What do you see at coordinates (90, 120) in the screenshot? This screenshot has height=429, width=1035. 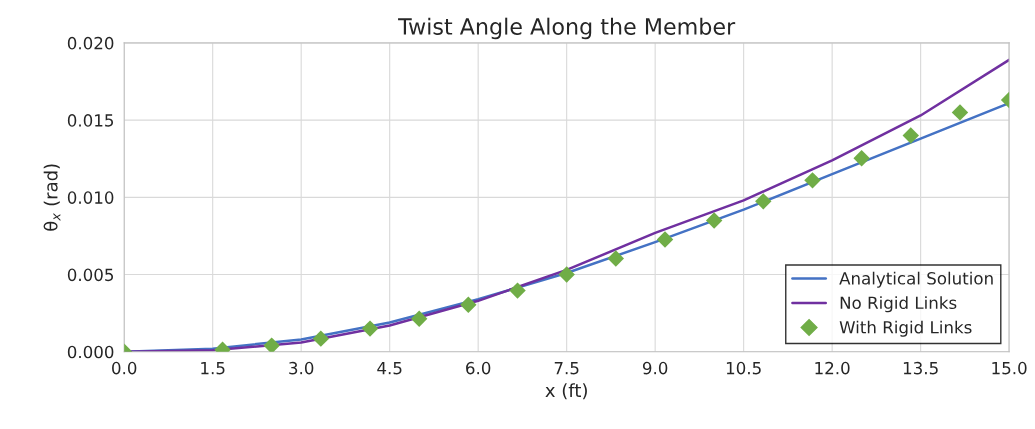 I see `y-tick-label: 0.015` at bounding box center [90, 120].